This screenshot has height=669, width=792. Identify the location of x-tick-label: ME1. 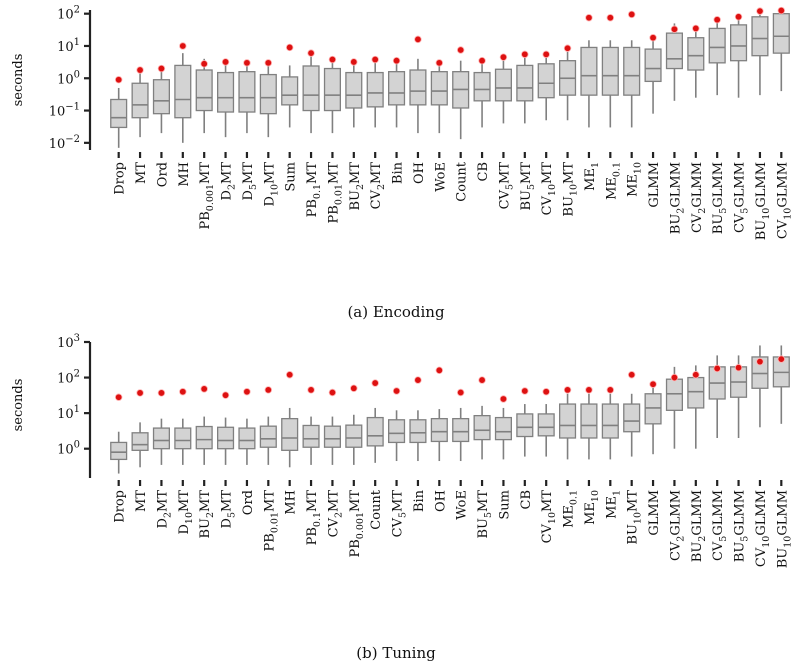
(592, 176).